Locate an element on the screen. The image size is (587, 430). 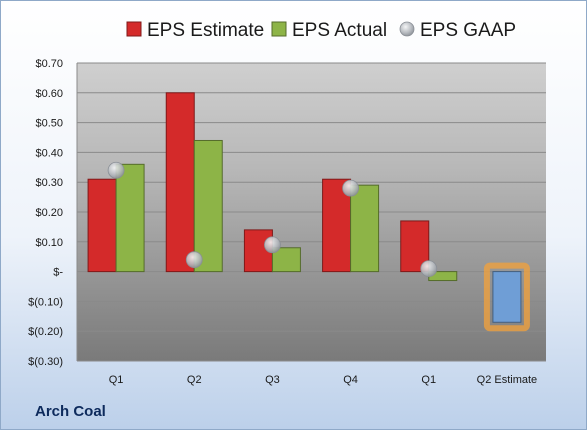
legend-swatch-eps-gaap is located at coordinates (407, 29).